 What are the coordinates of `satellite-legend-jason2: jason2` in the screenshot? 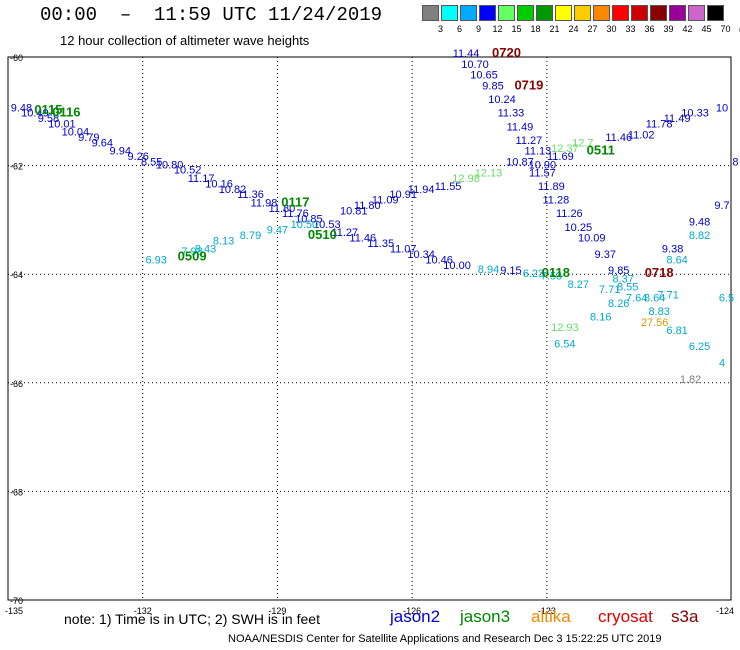 It's located at (415, 616).